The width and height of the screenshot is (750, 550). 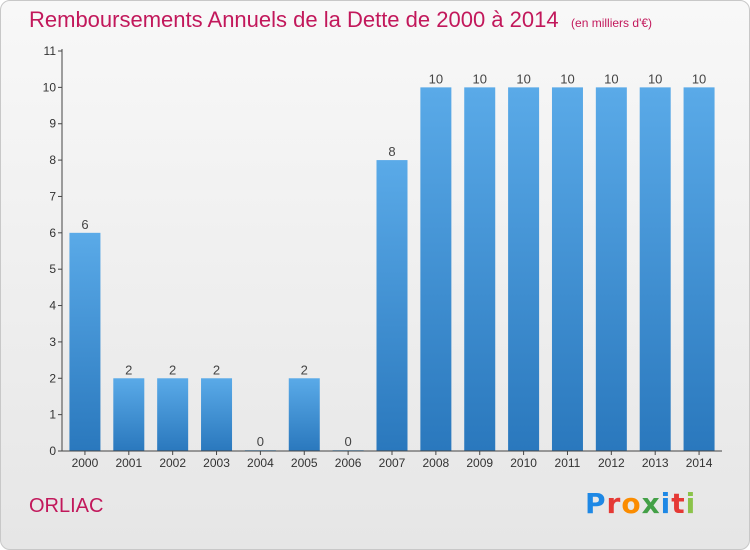 What do you see at coordinates (172, 463) in the screenshot?
I see `x-tick-label: 2002` at bounding box center [172, 463].